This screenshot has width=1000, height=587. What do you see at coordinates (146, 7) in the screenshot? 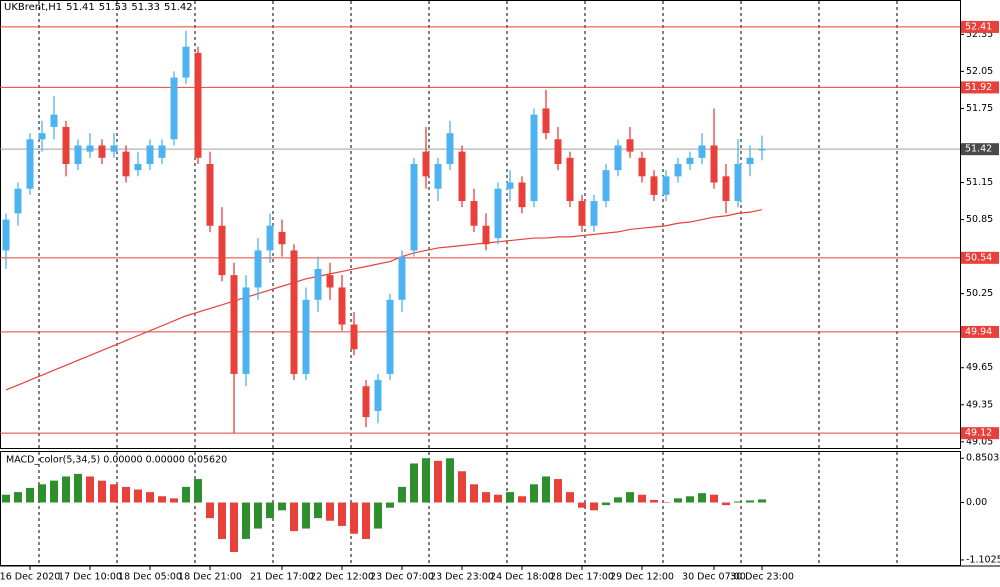
I see `low: 51.33` at bounding box center [146, 7].